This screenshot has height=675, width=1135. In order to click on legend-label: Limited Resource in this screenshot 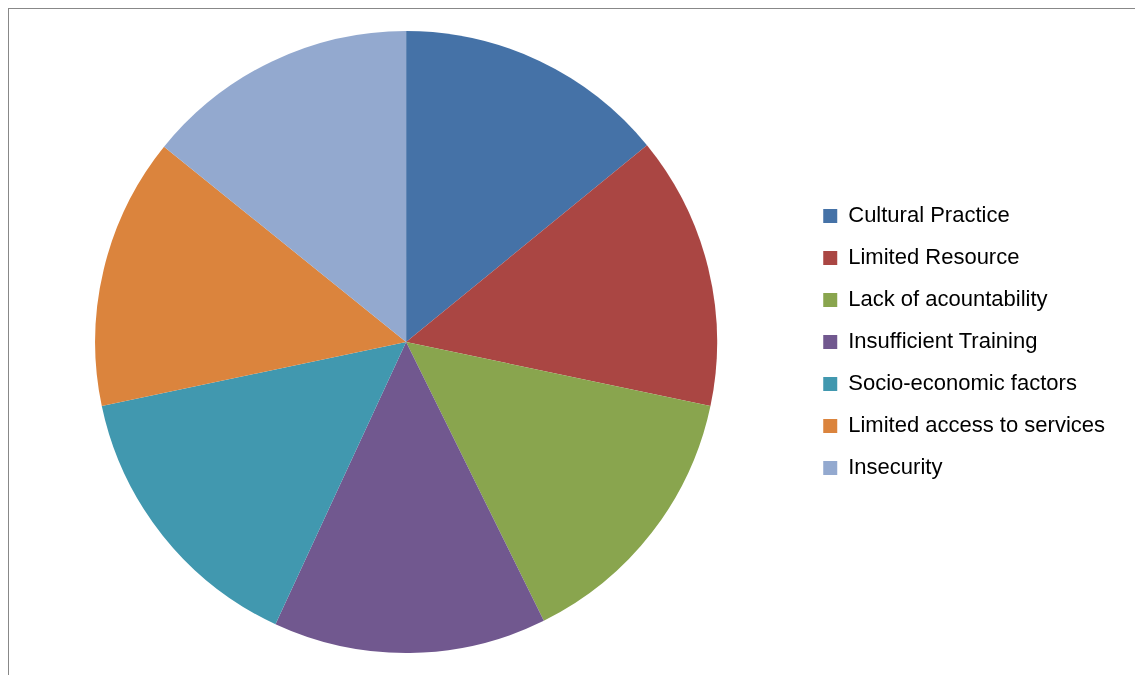, I will do `click(934, 257)`.